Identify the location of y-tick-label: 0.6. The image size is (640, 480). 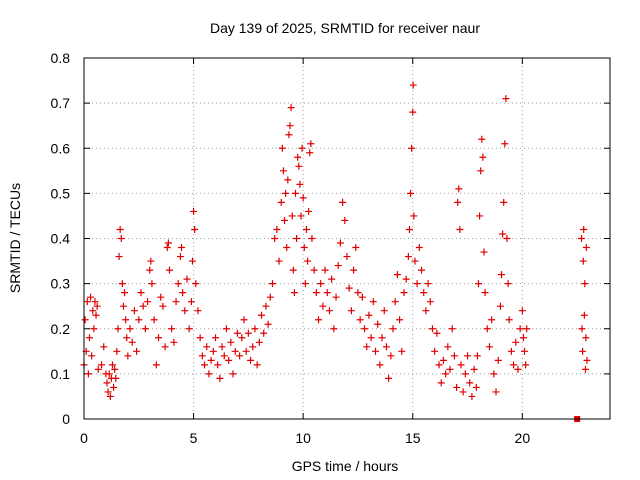
(61, 148).